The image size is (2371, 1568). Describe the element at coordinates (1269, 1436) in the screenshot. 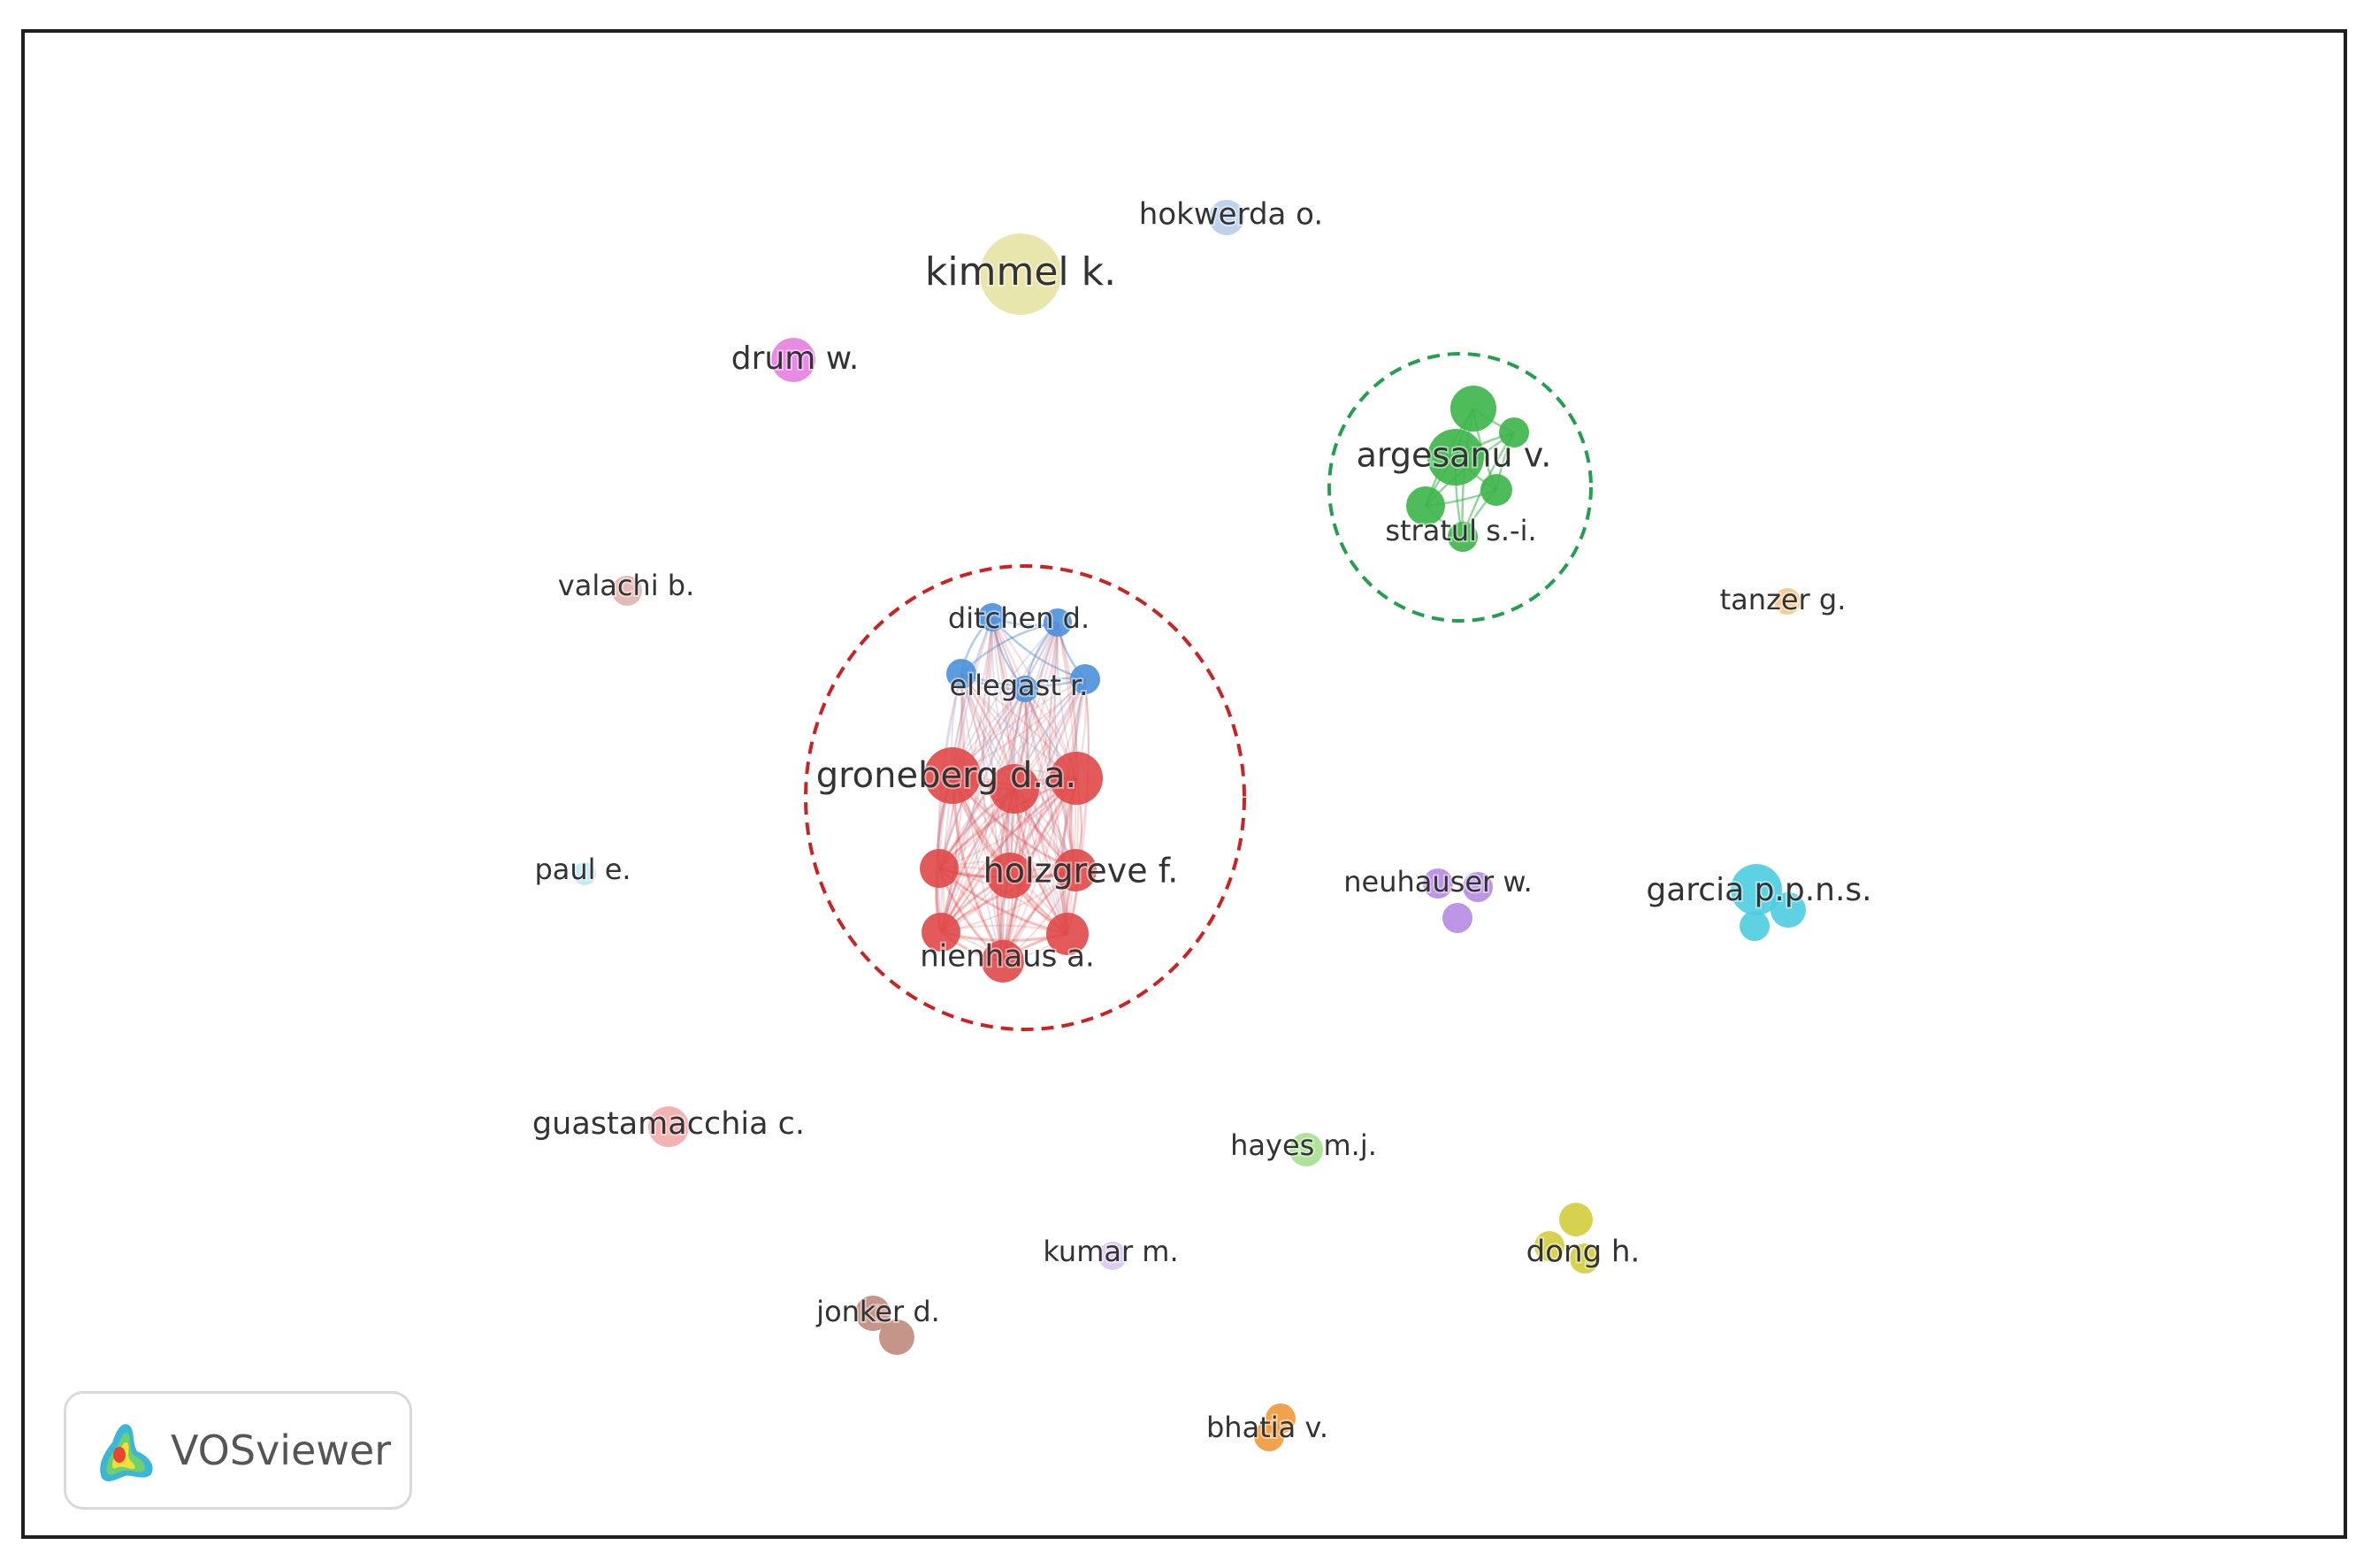

I see `node-bhatia` at that location.